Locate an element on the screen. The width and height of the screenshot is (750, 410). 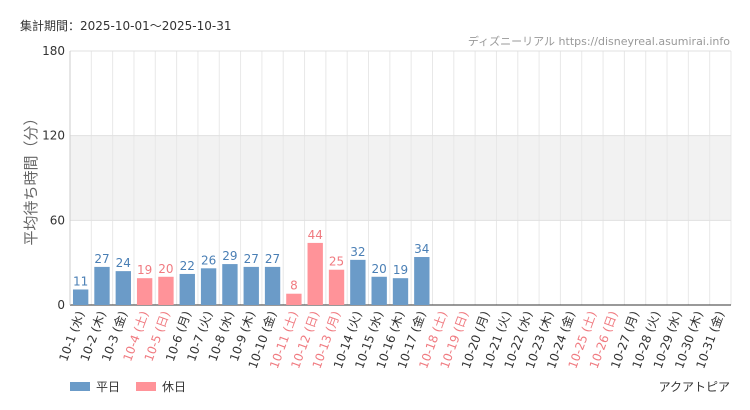
bar-value-label: 44 is located at coordinates (315, 235).